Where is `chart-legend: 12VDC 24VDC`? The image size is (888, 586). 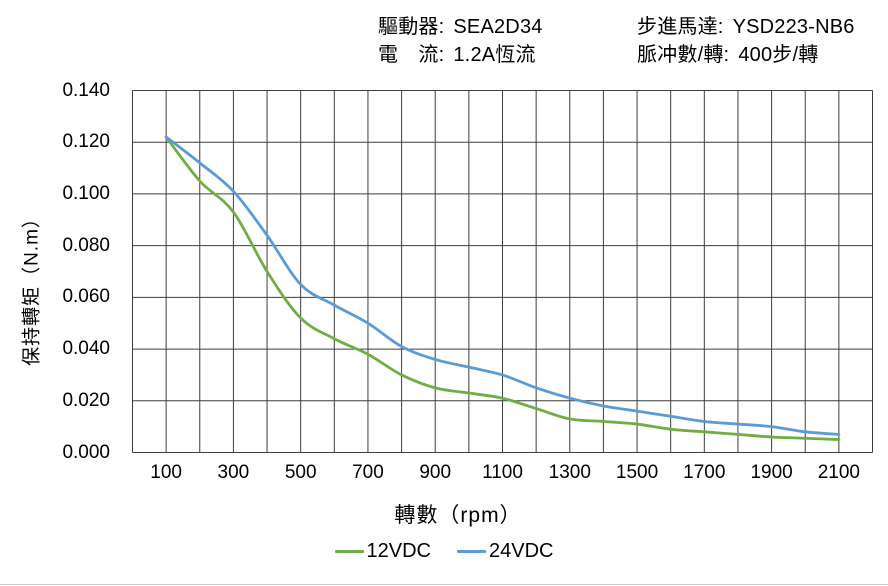
chart-legend: 12VDC 24VDC is located at coordinates (444, 551).